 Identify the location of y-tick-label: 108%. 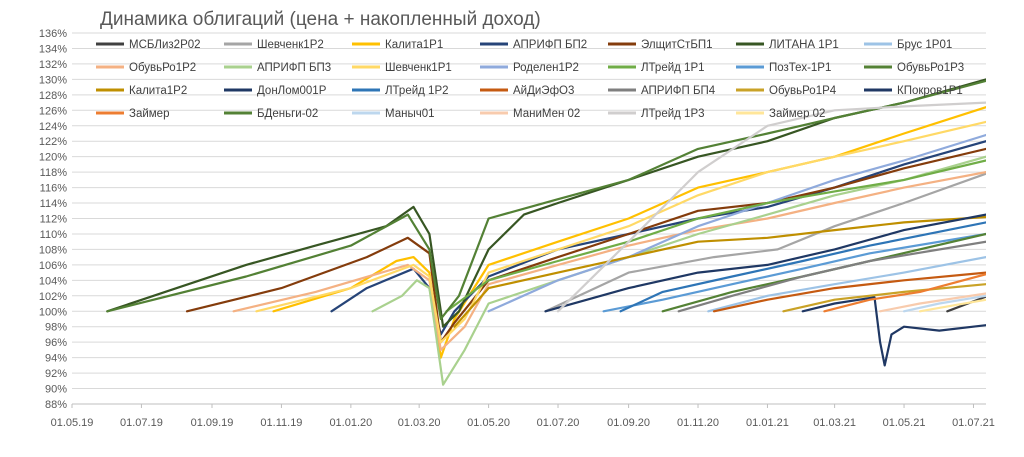
(53, 250).